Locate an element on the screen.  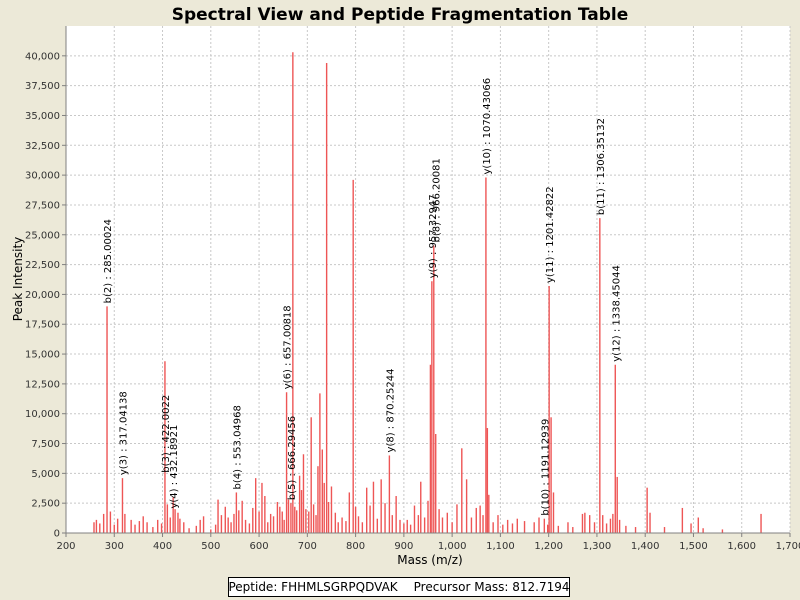
x-tick-label: 1,500 is located at coordinates (693, 546).